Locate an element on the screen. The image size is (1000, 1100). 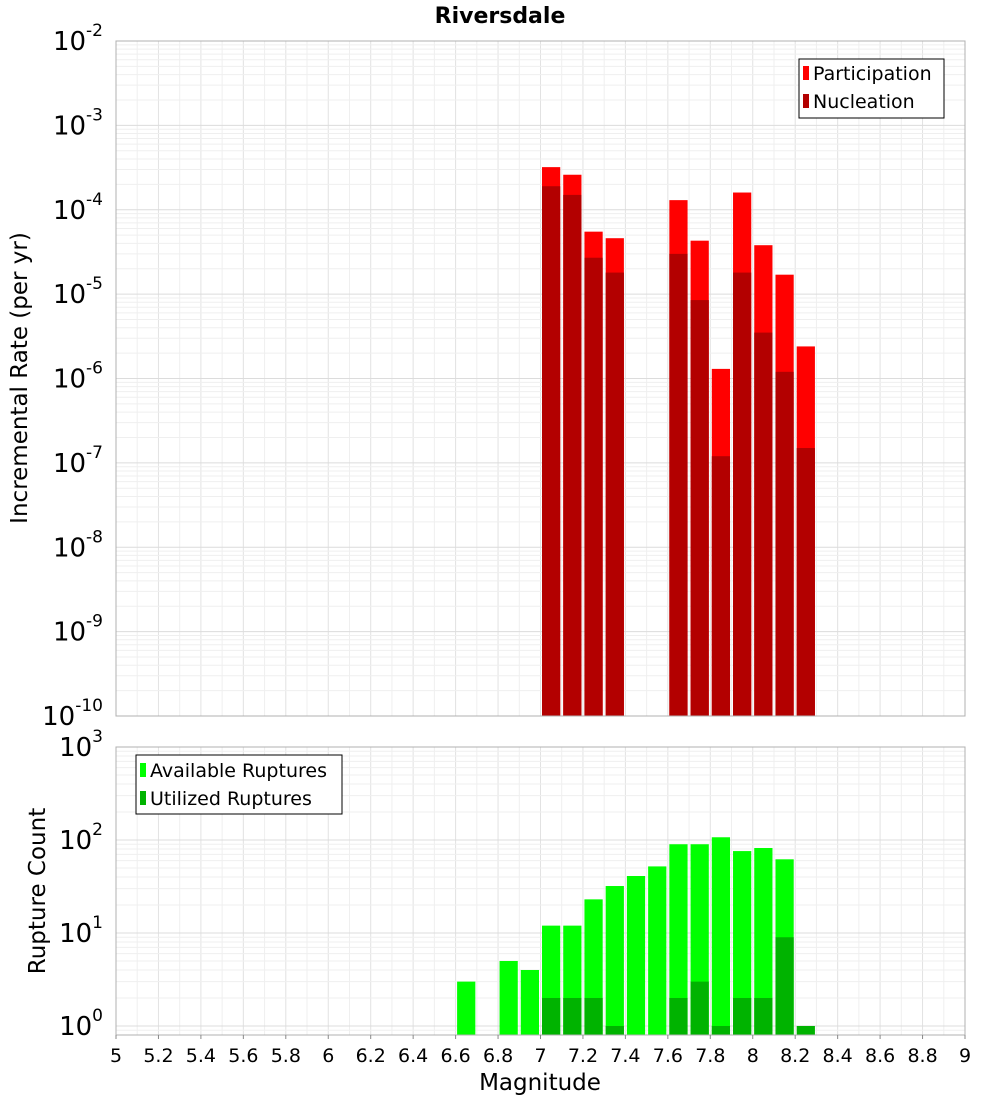
legend-swatch-utilized is located at coordinates (143, 798).